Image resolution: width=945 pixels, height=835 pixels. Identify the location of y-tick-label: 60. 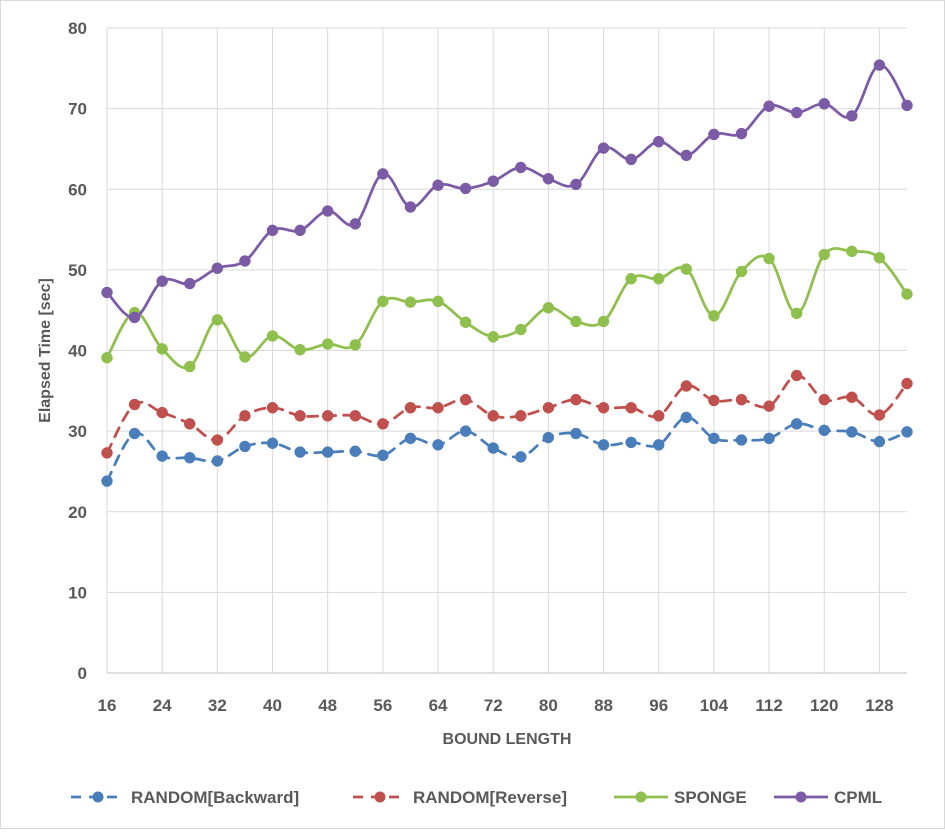
(77, 189).